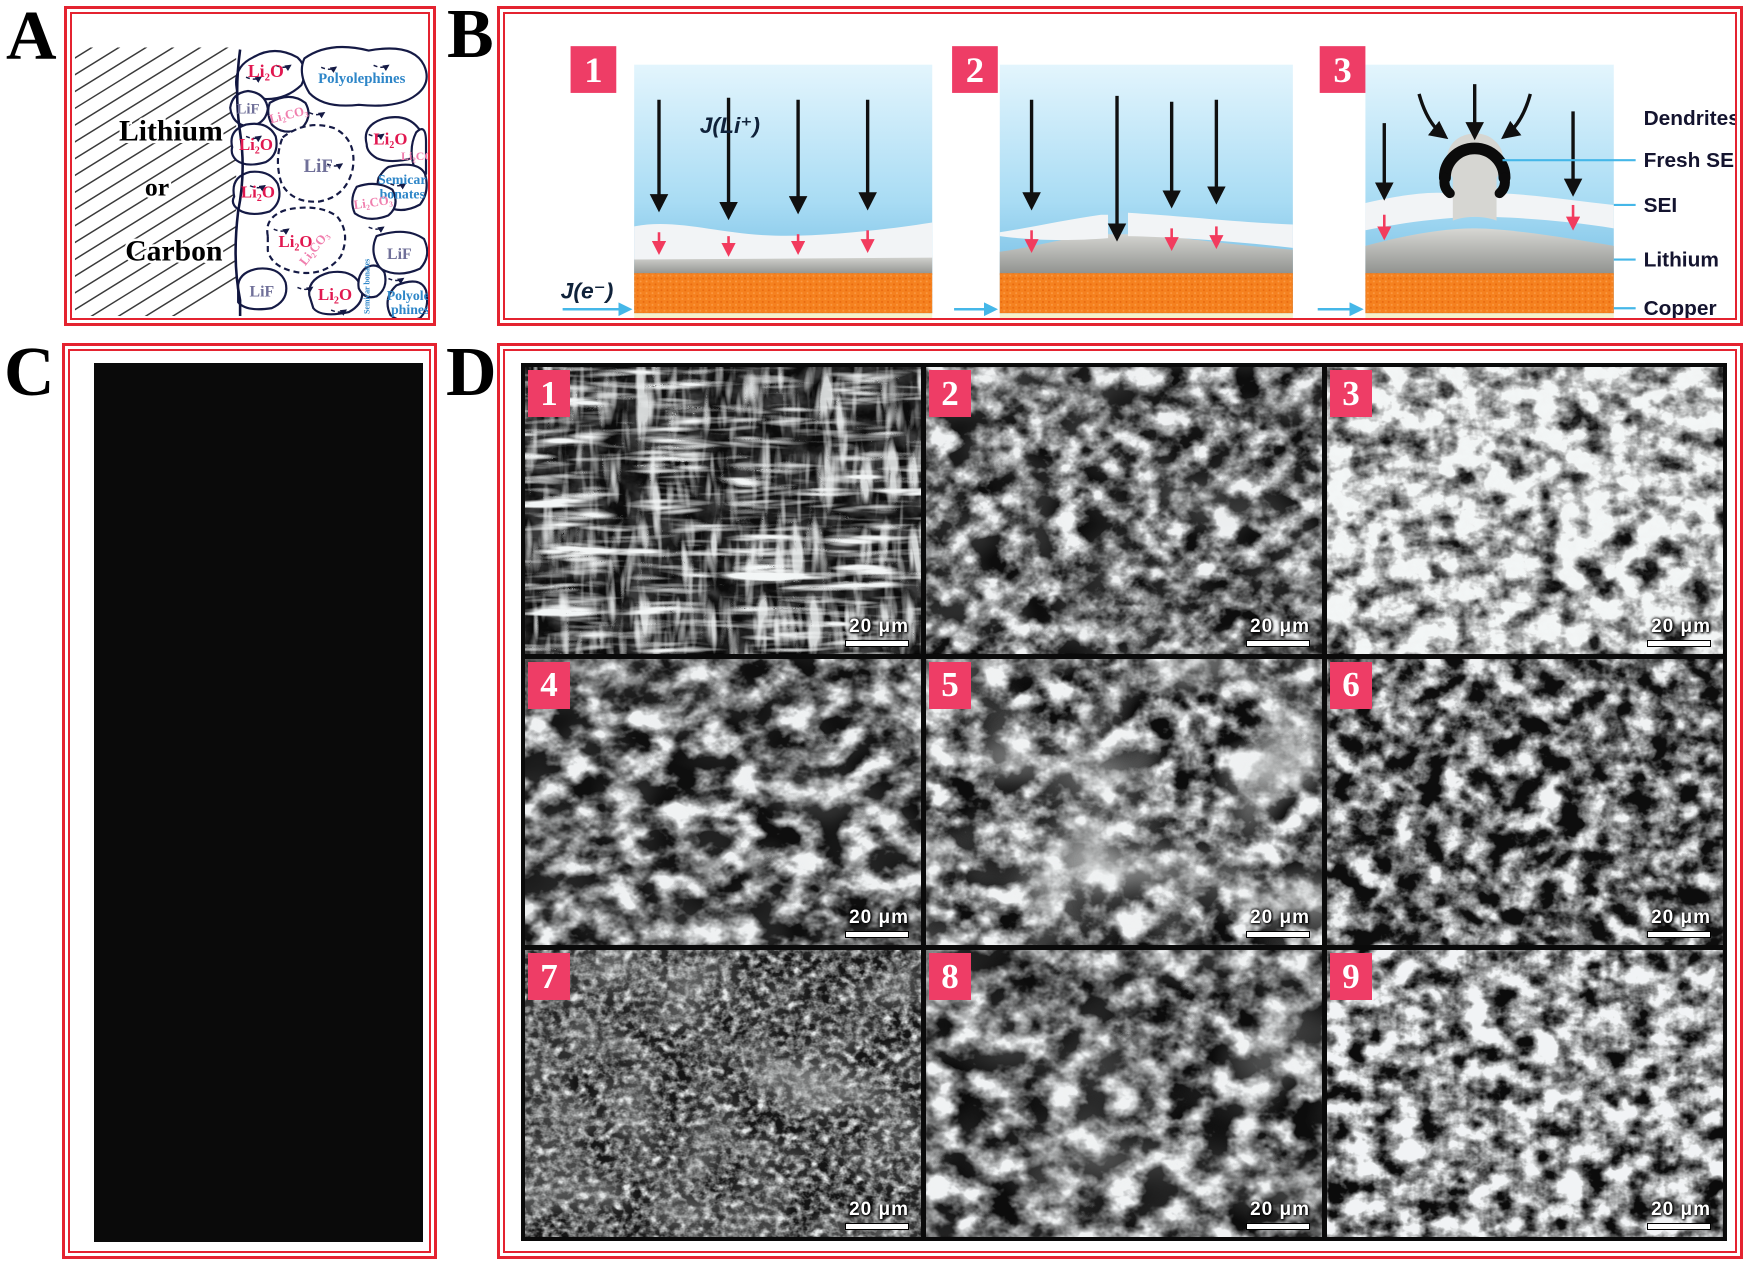 The image size is (1750, 1264). I want to click on sei-layer, so click(783, 241).